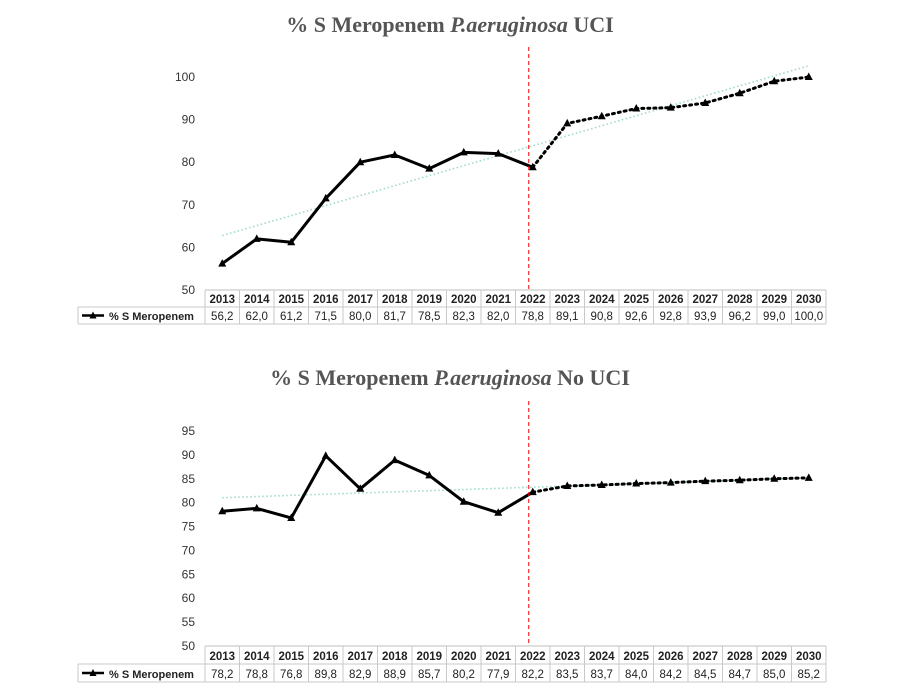 This screenshot has height=690, width=900. Describe the element at coordinates (567, 675) in the screenshot. I see `data-label: 83,5` at that location.